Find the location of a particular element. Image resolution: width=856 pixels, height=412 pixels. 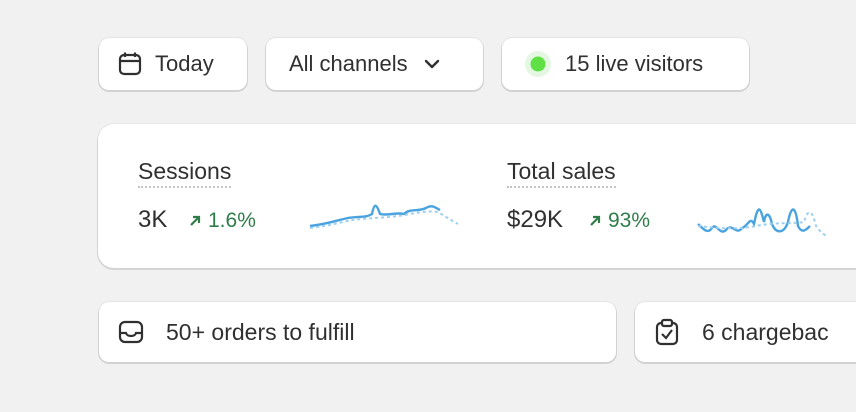

date-button: Today is located at coordinates (173, 64).